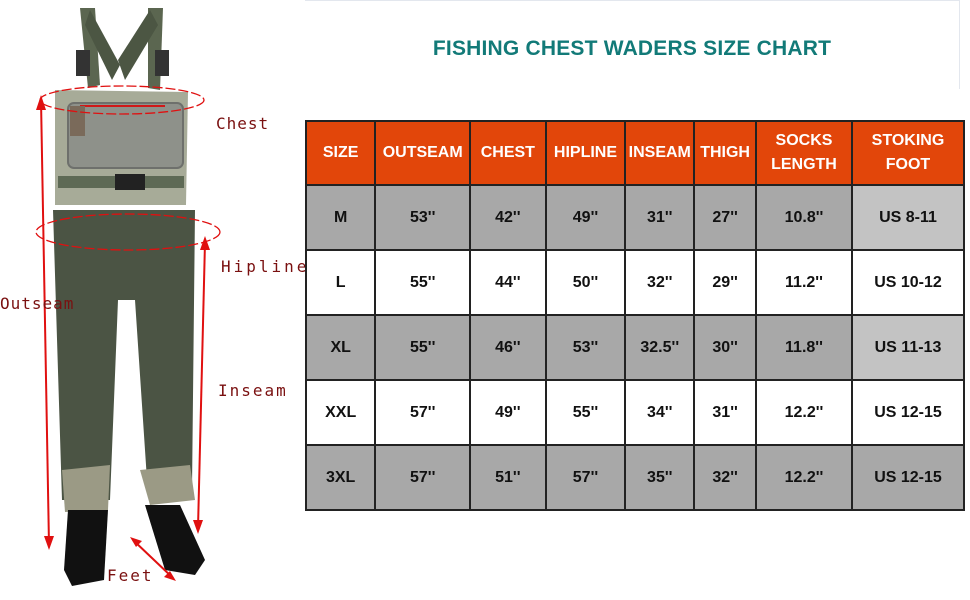 The image size is (970, 600). I want to click on table-row: XXL 57'' 49'' 55'' 34'' 31'' 12.2'' US 12-15, so click(635, 412).